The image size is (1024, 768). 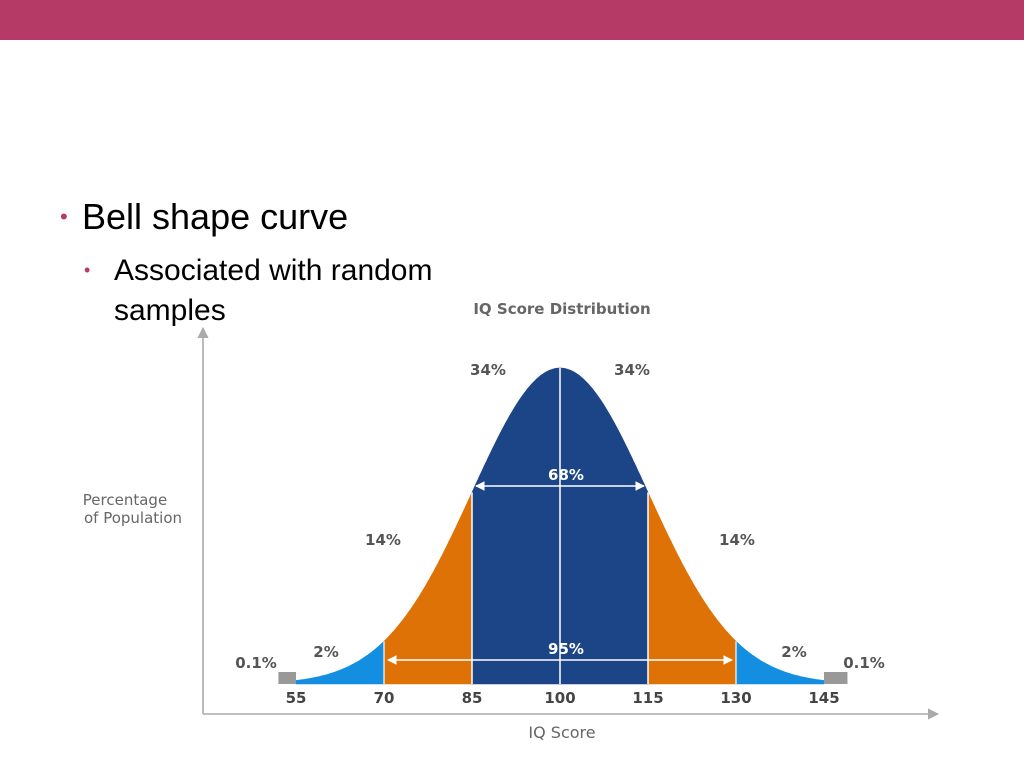 I want to click on segment-label-6: 2%, so click(x=793, y=652).